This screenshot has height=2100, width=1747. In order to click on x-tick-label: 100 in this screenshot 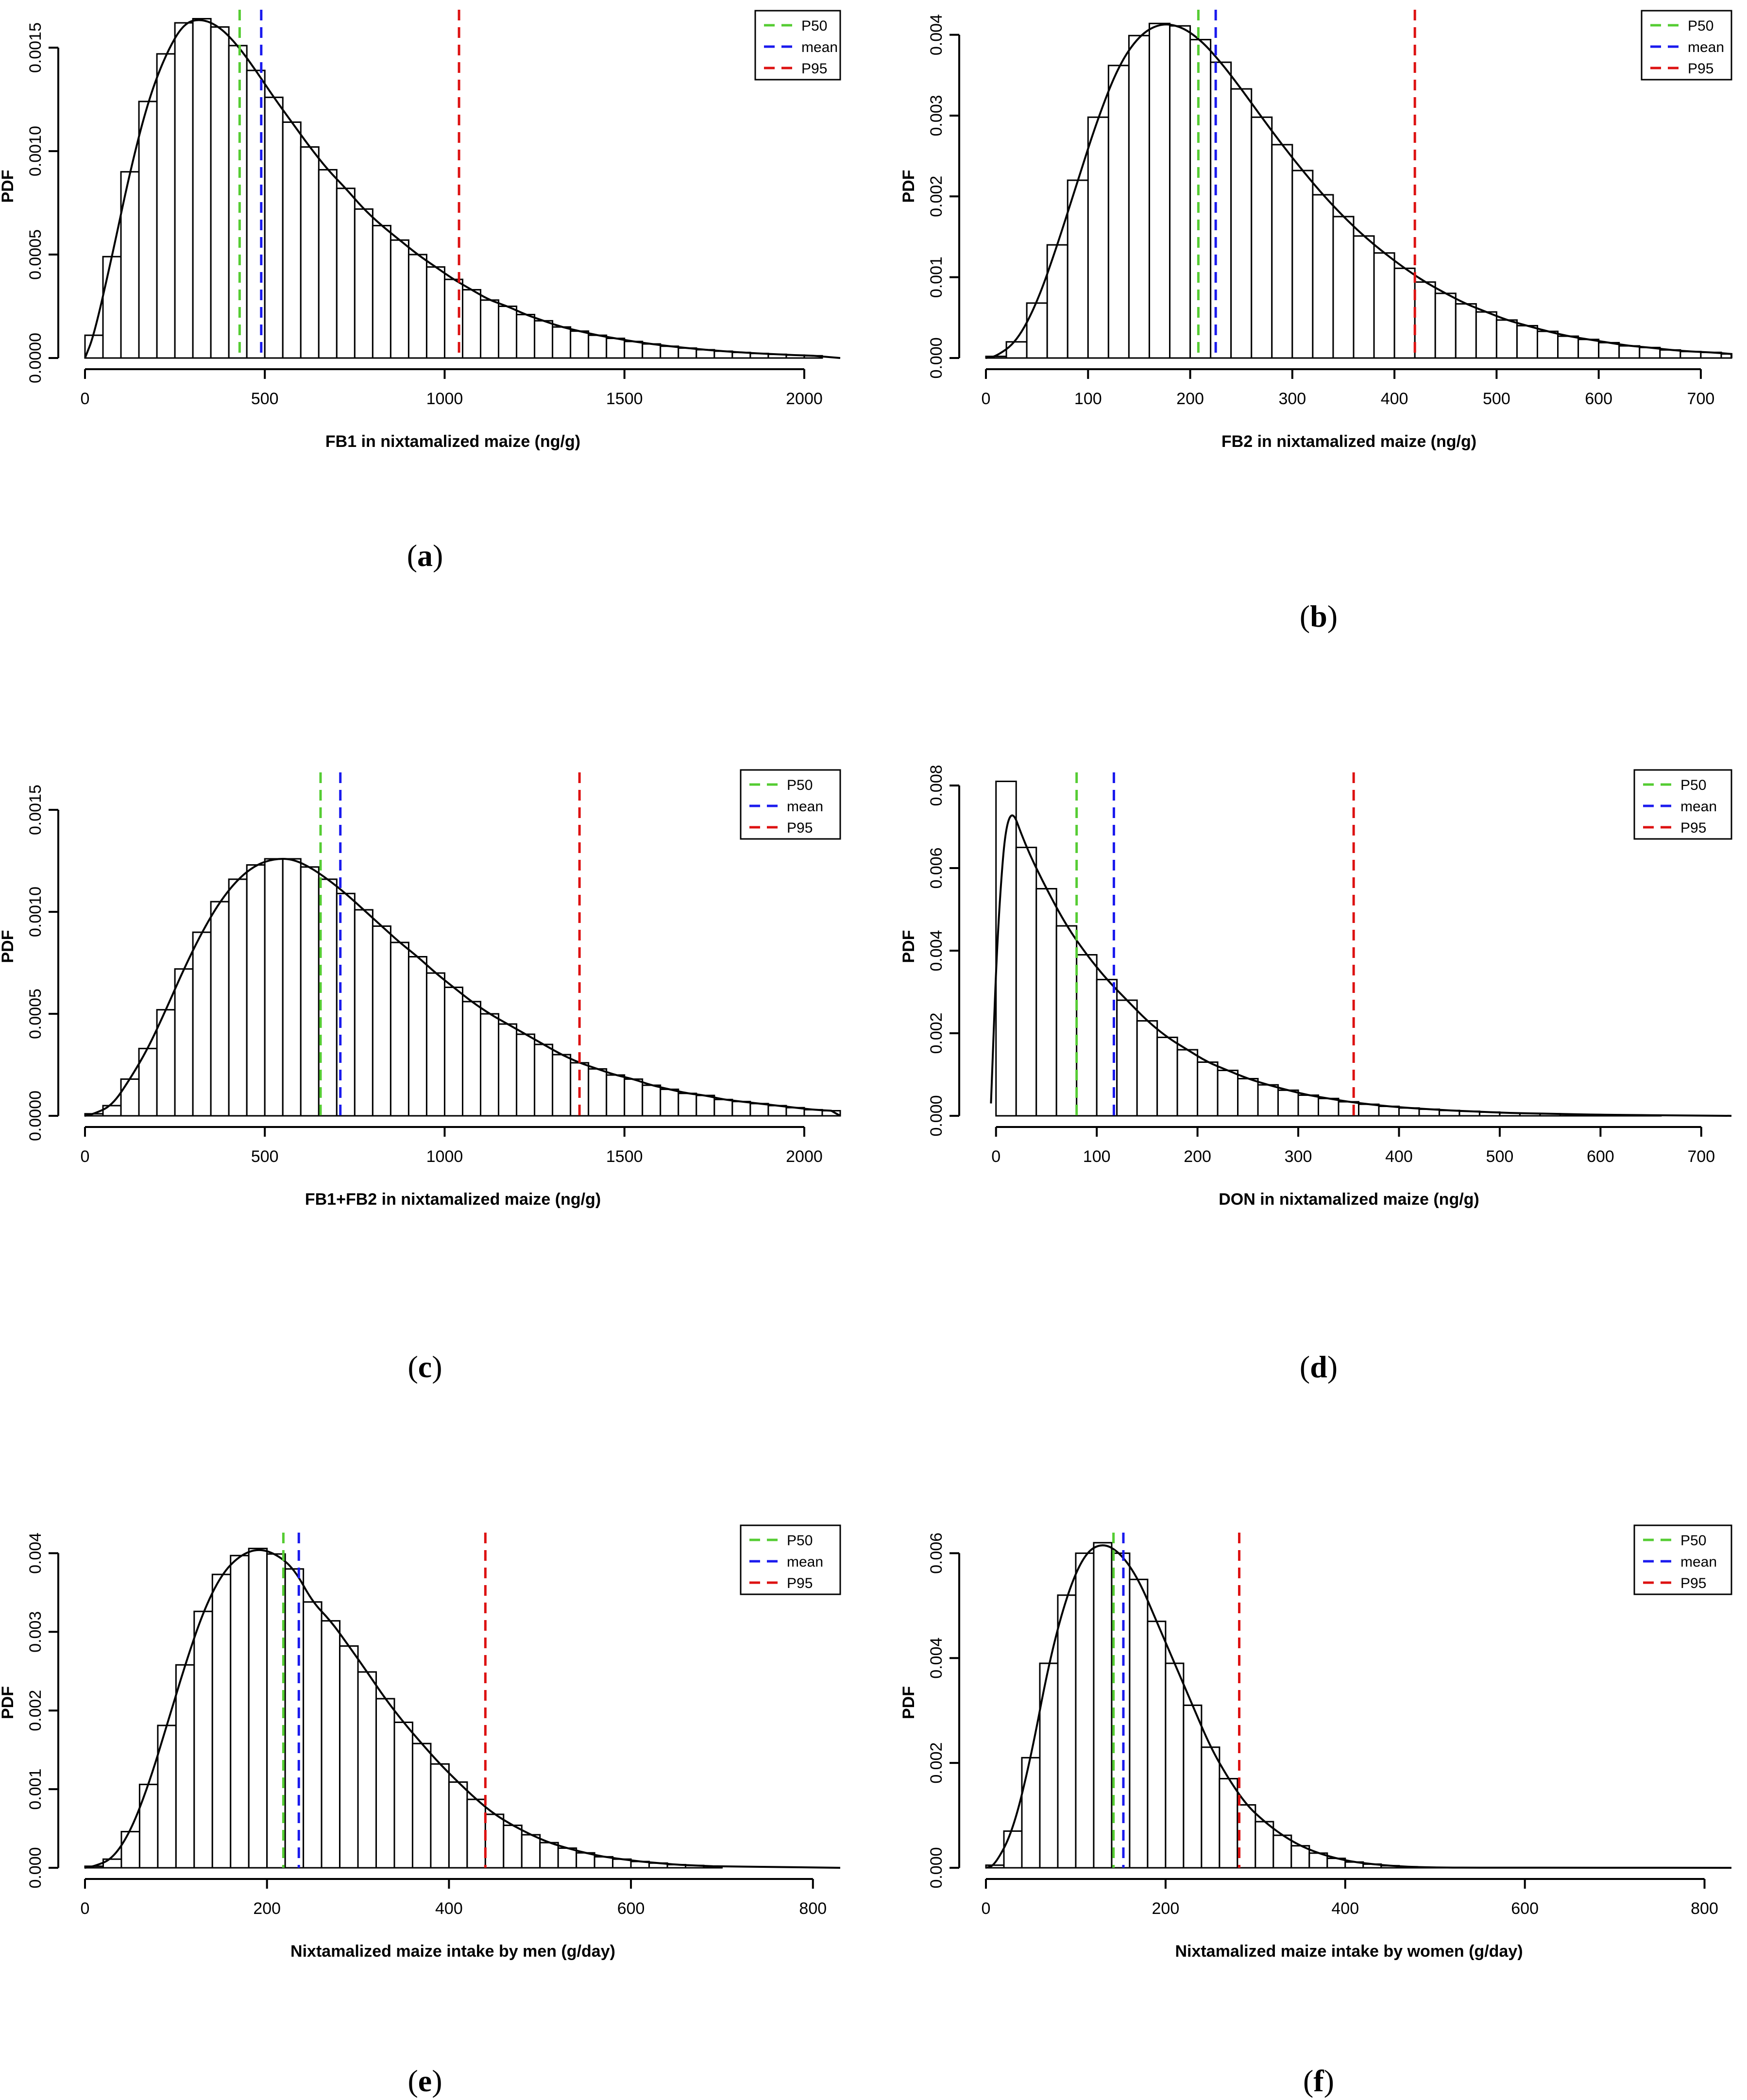, I will do `click(1097, 1156)`.